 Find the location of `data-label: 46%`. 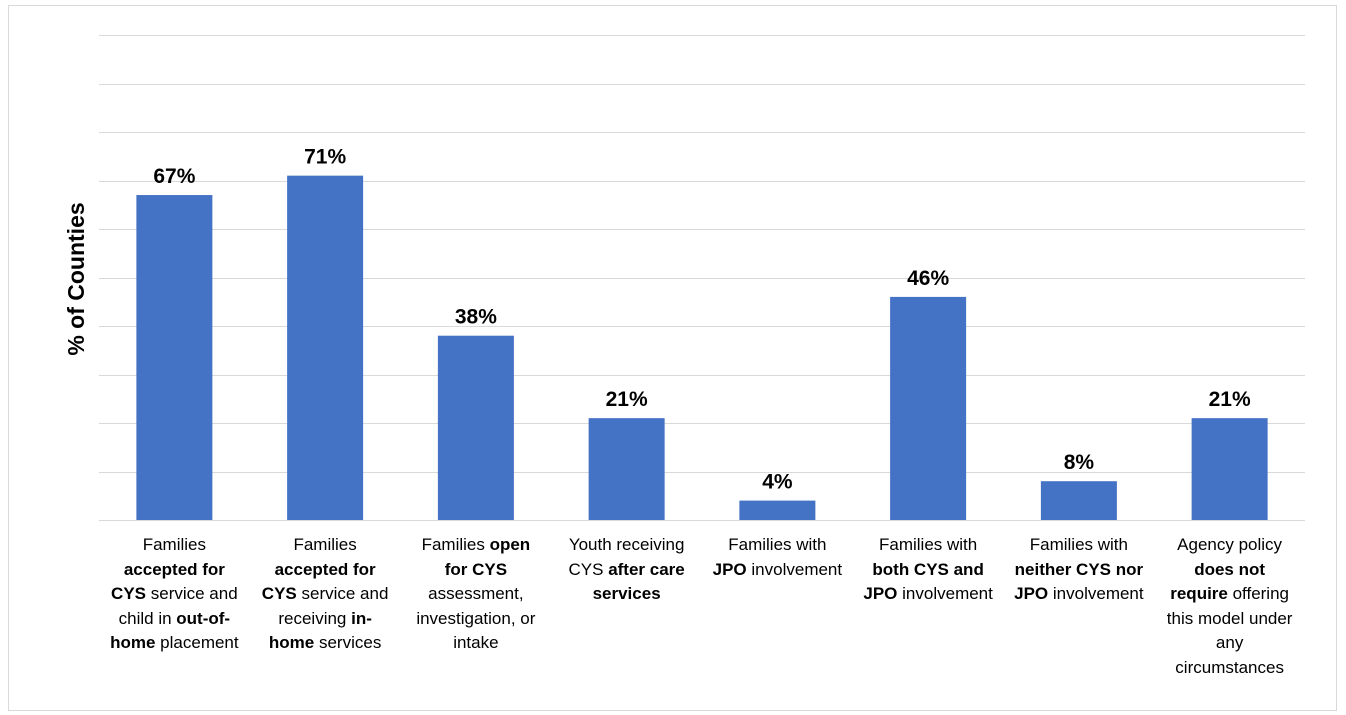

data-label: 46% is located at coordinates (928, 278).